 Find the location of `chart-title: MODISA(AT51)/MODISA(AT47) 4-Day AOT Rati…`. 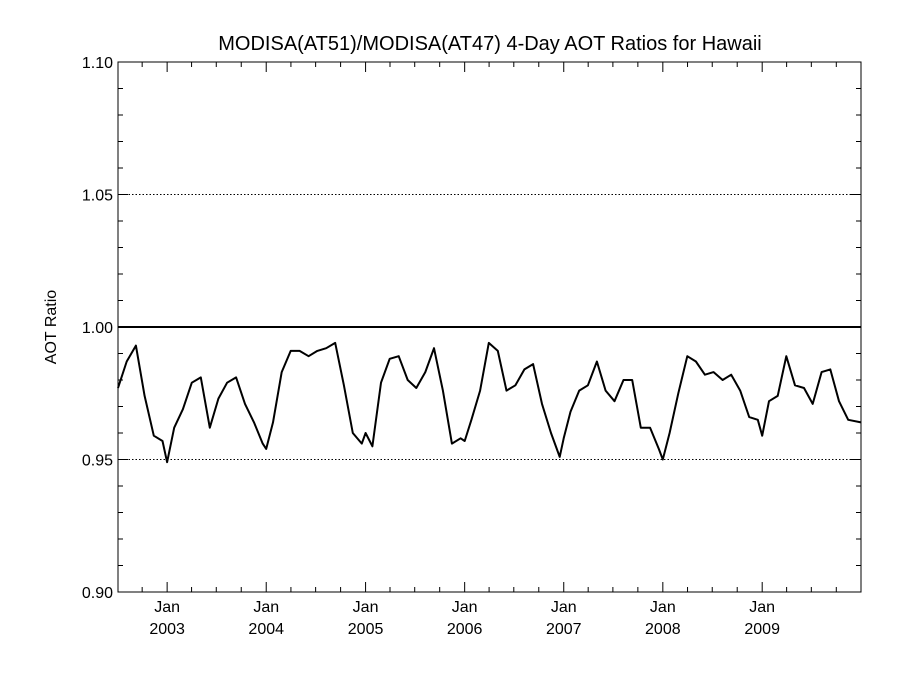

chart-title: MODISA(AT51)/MODISA(AT47) 4-Day AOT Rati… is located at coordinates (489, 44).